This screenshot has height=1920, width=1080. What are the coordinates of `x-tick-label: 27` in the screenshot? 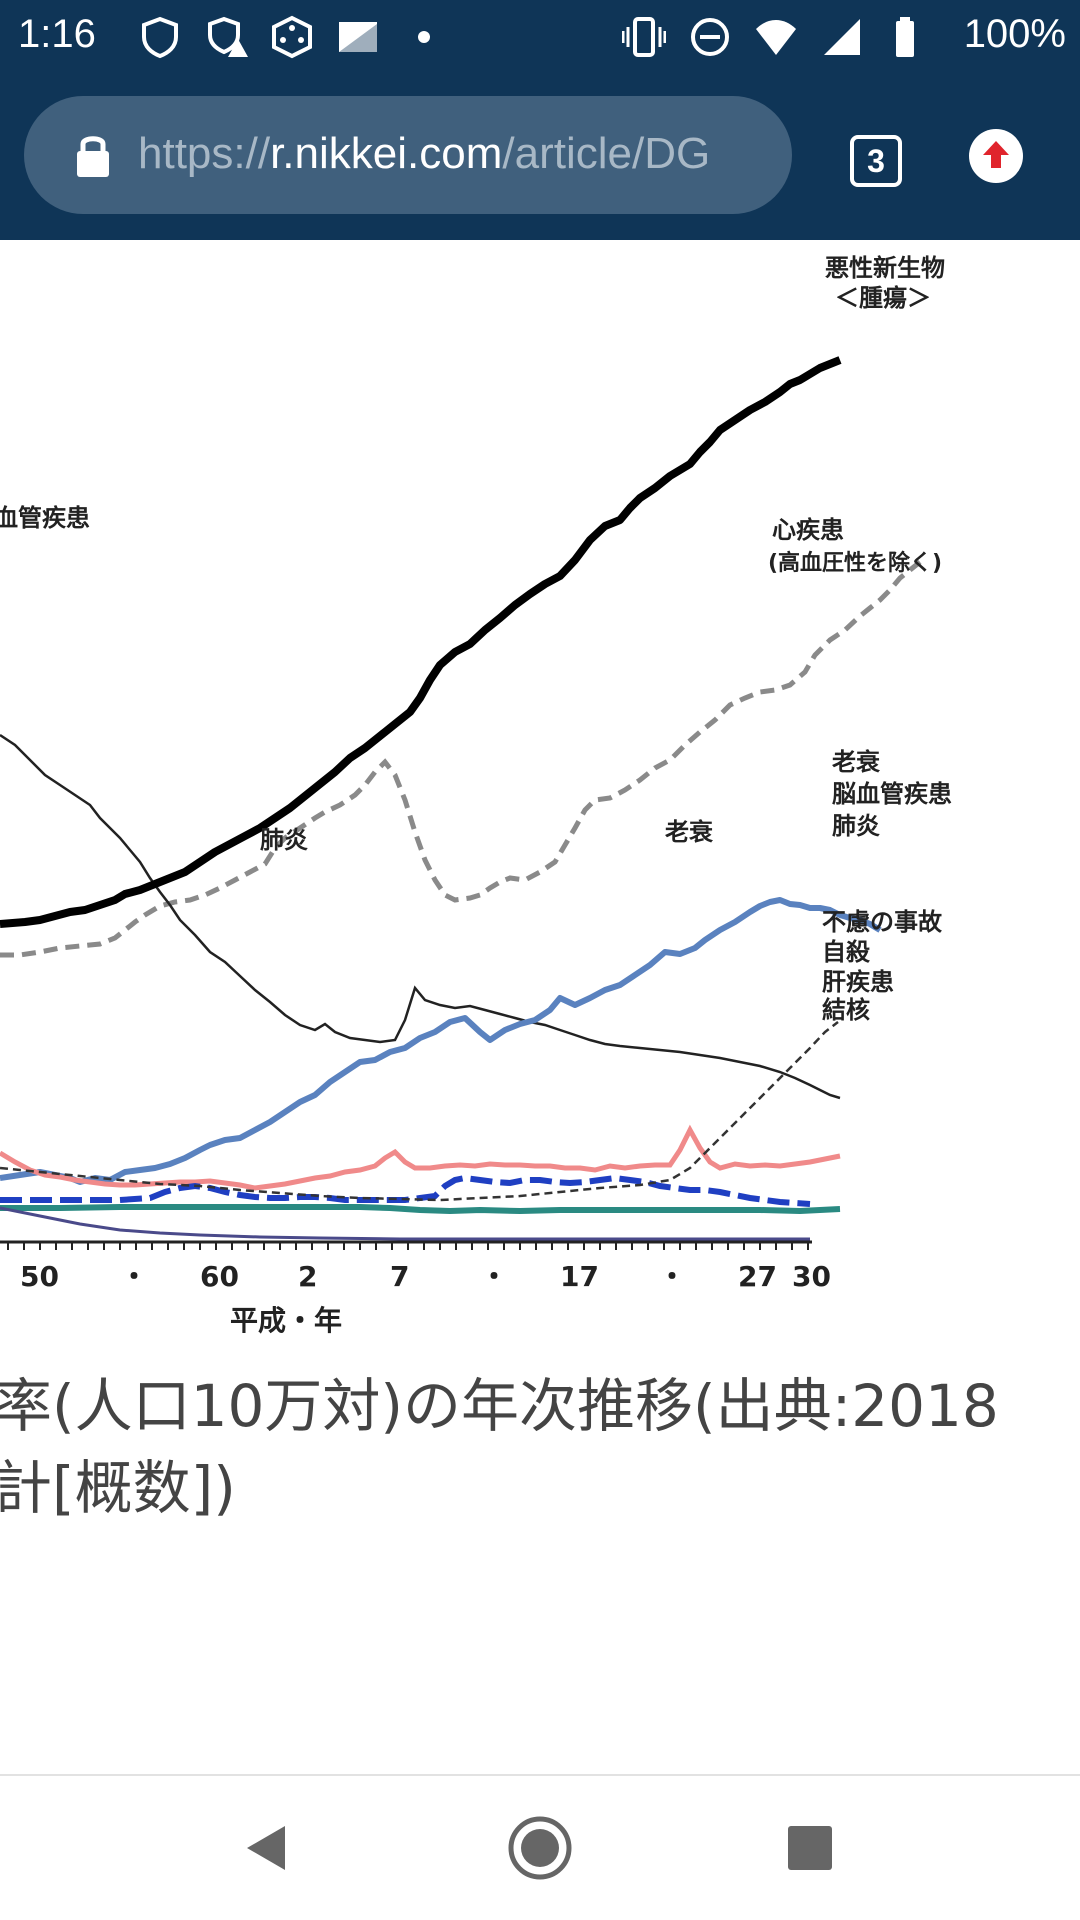 It's located at (757, 1276).